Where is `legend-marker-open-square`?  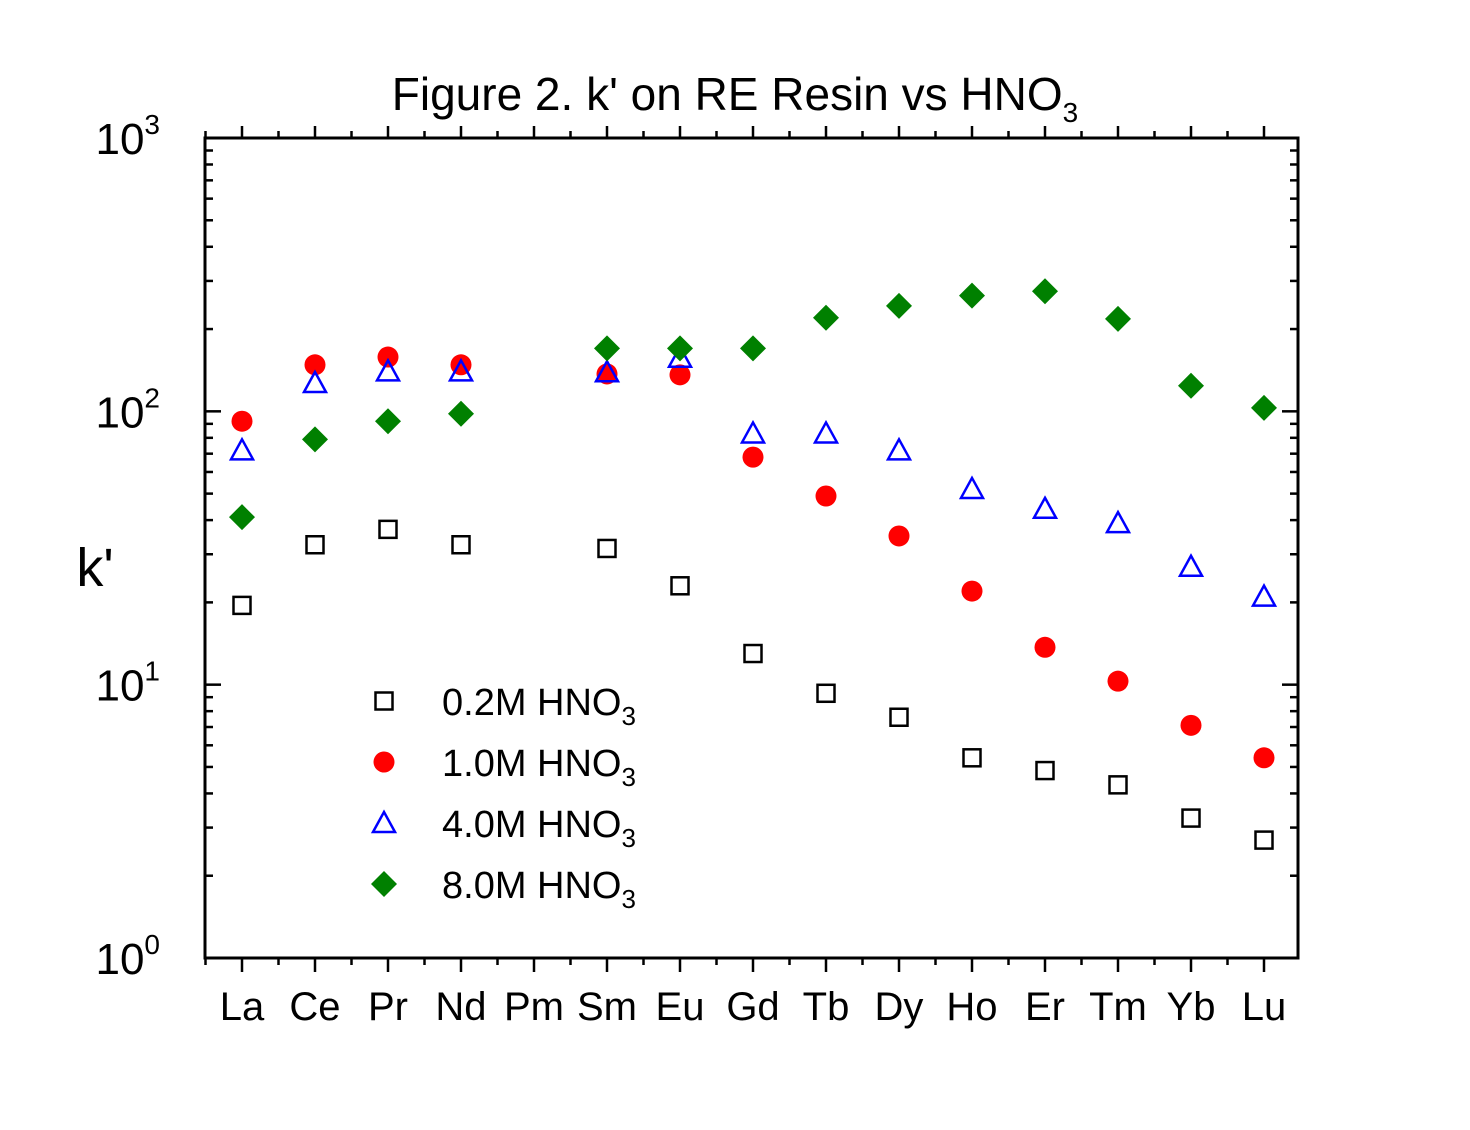 legend-marker-open-square is located at coordinates (384, 701).